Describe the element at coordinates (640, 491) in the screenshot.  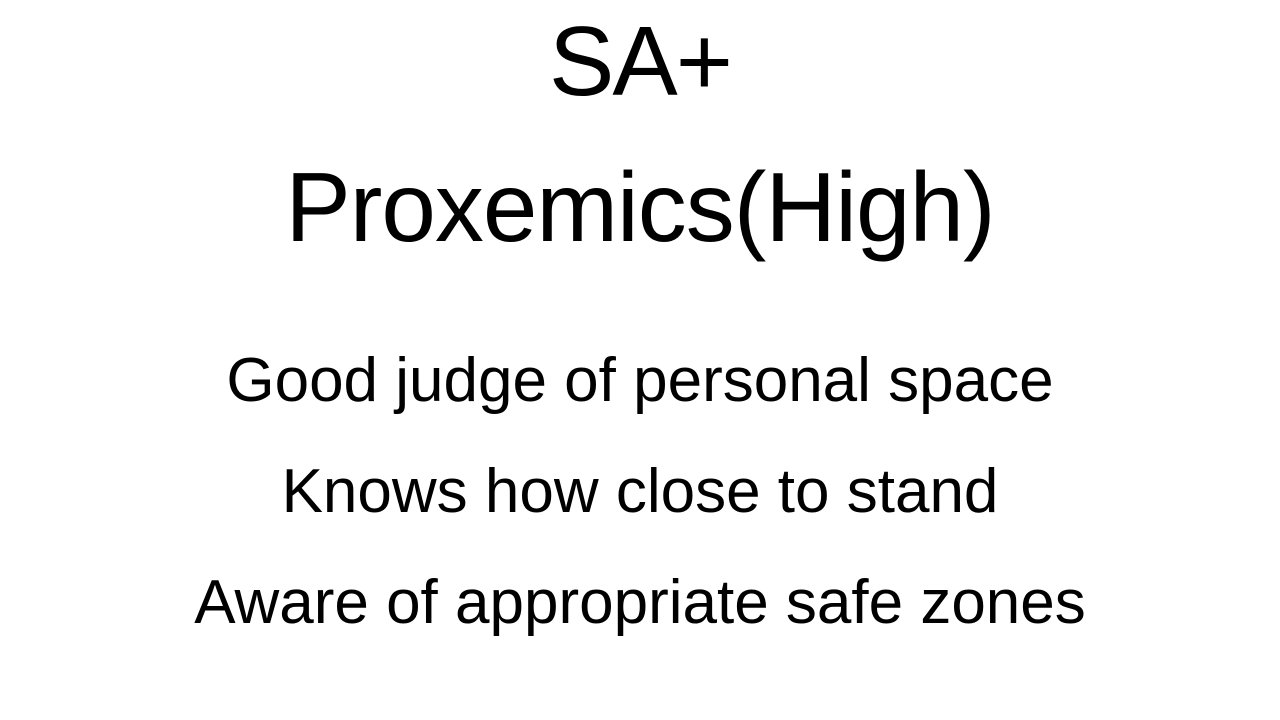
I see `body-text-line-2: Knows how close to stand` at that location.